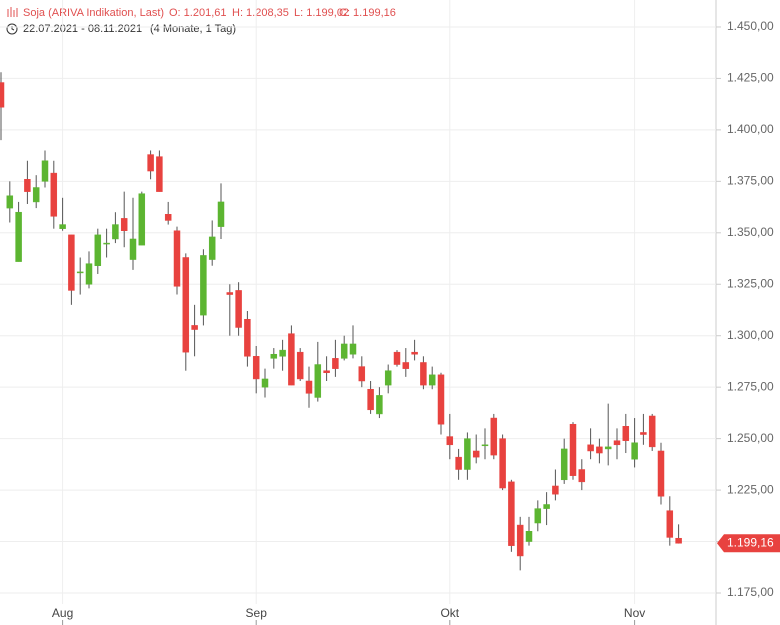  Describe the element at coordinates (634, 613) in the screenshot. I see `x-tick-label: Nov` at that location.